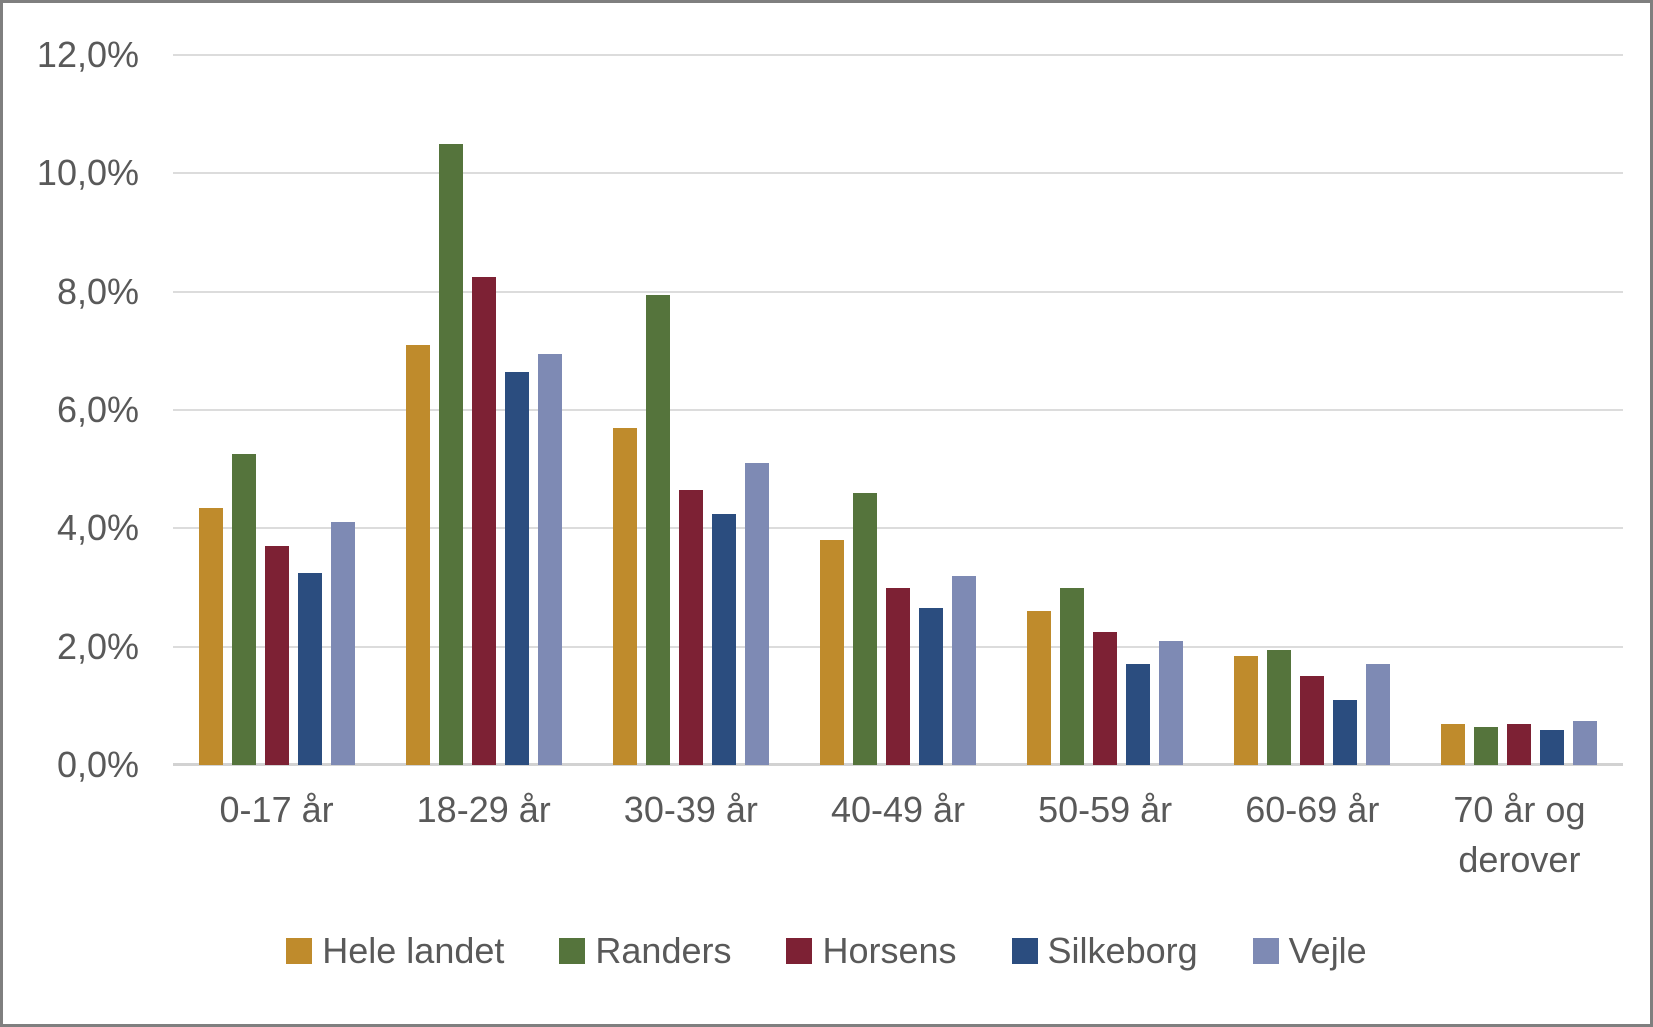 Image resolution: width=1653 pixels, height=1027 pixels. I want to click on bar-horsens-40-49-r, so click(897, 676).